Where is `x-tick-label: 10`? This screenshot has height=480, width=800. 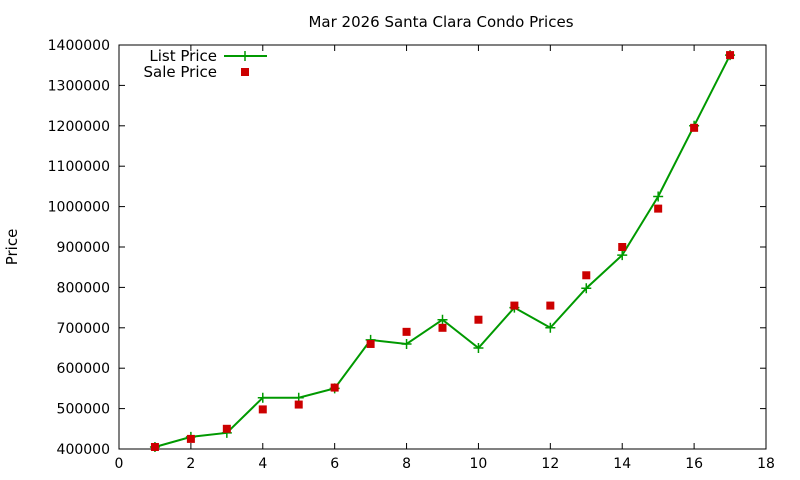 x-tick-label: 10 is located at coordinates (479, 464).